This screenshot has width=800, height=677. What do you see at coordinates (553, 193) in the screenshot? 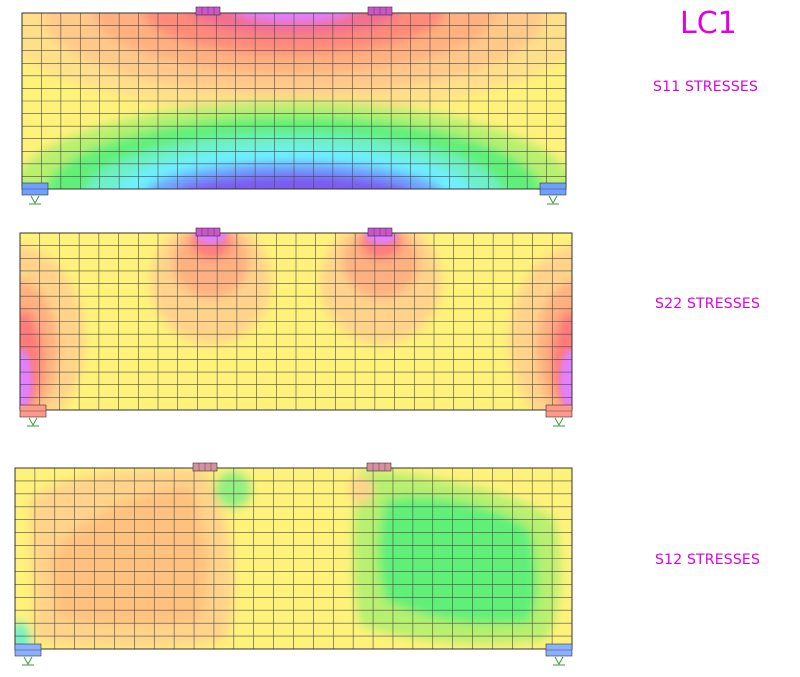
I see `s11-support-right` at bounding box center [553, 193].